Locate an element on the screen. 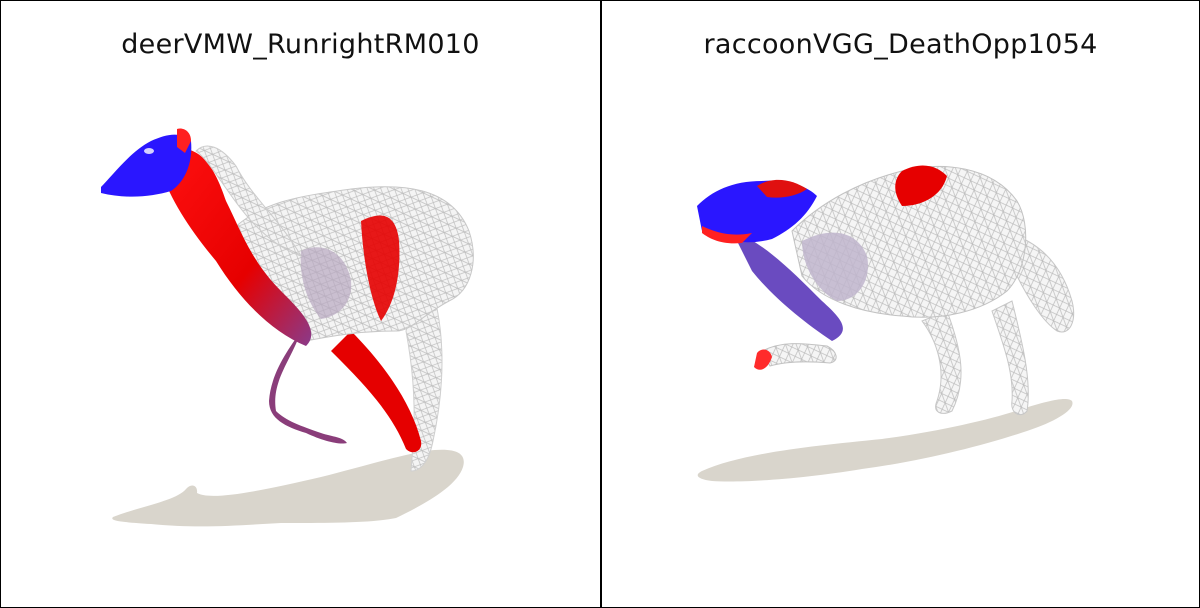 Image resolution: width=1200 pixels, height=608 pixels. panel-title: raccoonVGG_DeathOpp1054 is located at coordinates (900, 44).